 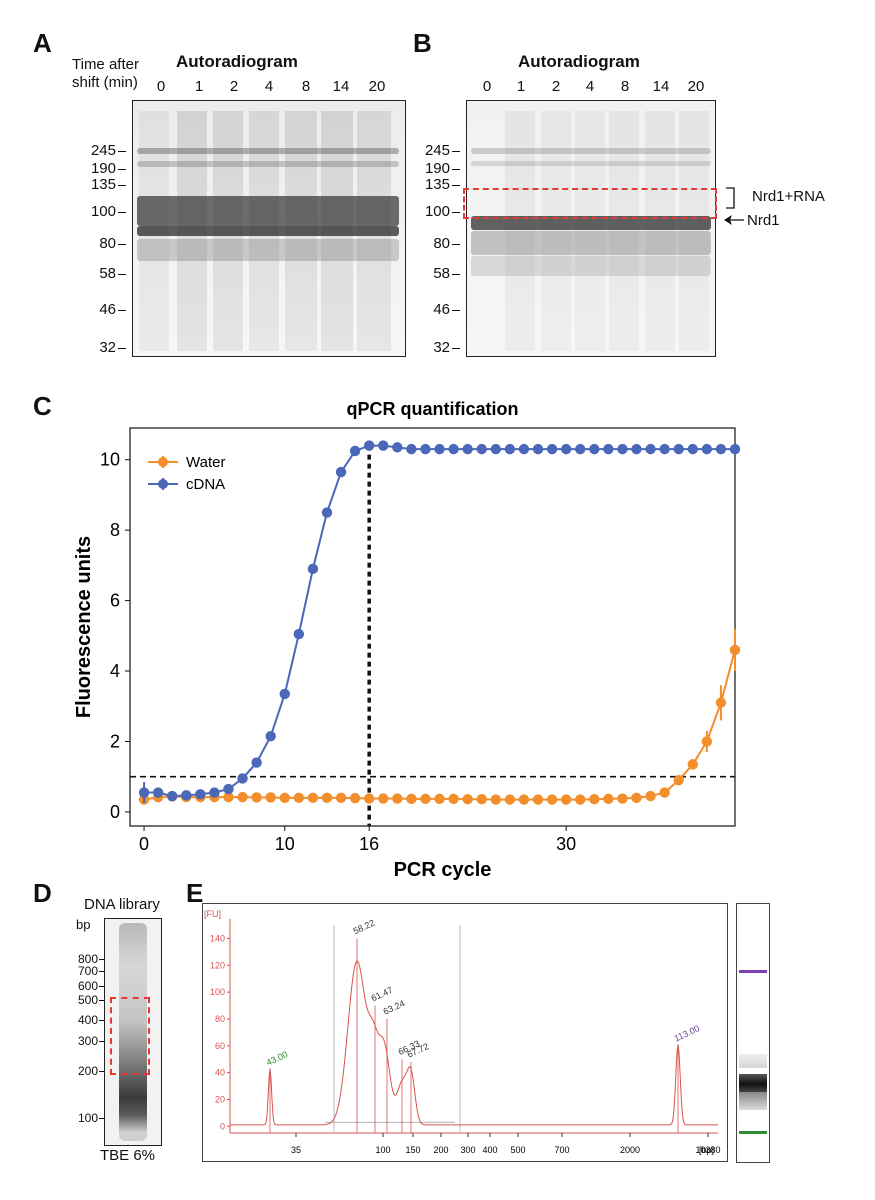 I want to click on x-tick-label: 300, so click(x=467, y=1150).